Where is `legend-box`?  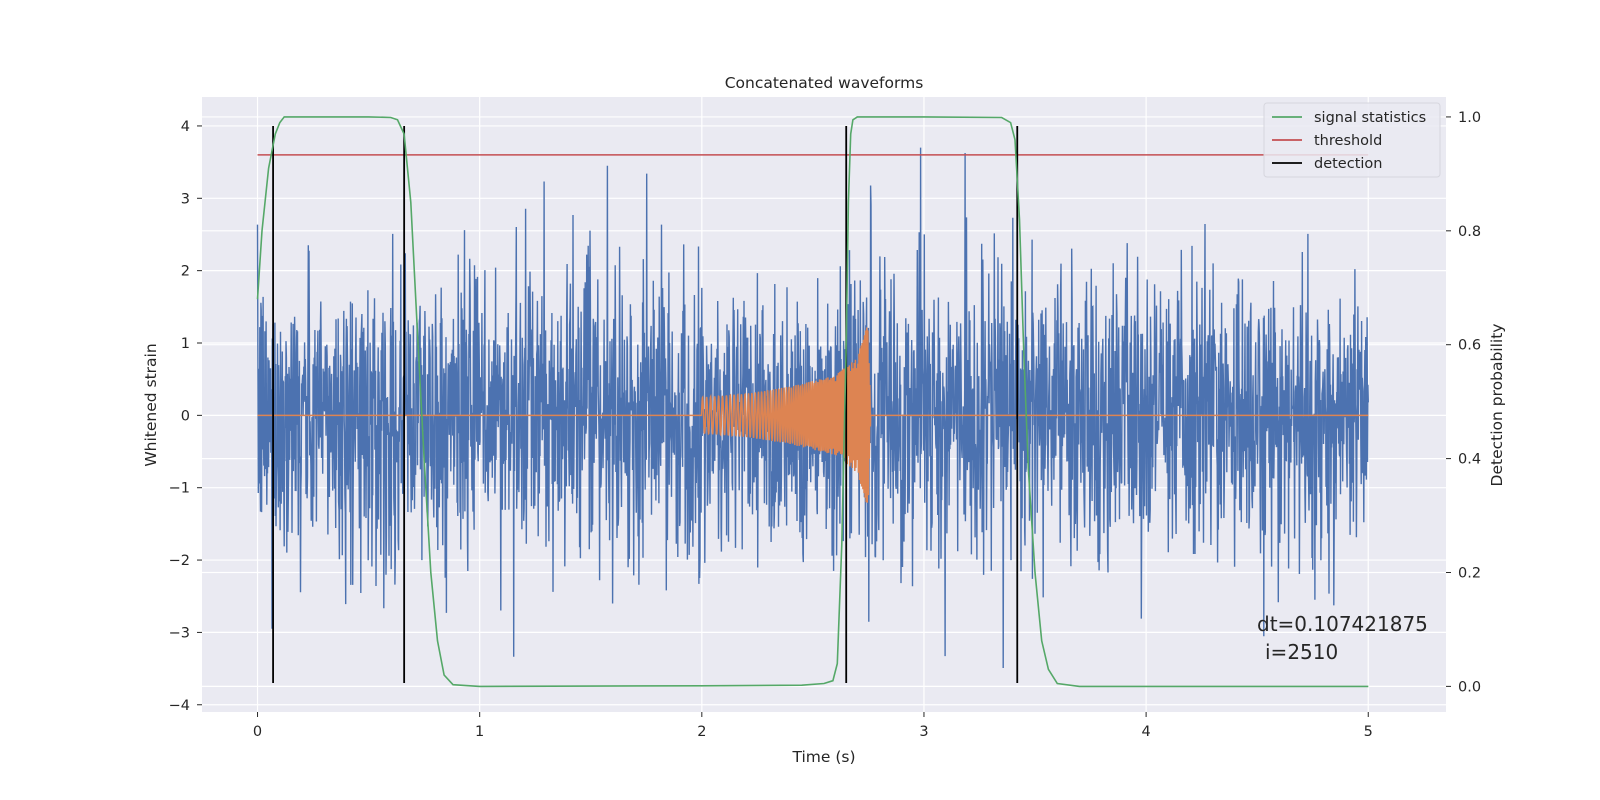 legend-box is located at coordinates (1352, 140).